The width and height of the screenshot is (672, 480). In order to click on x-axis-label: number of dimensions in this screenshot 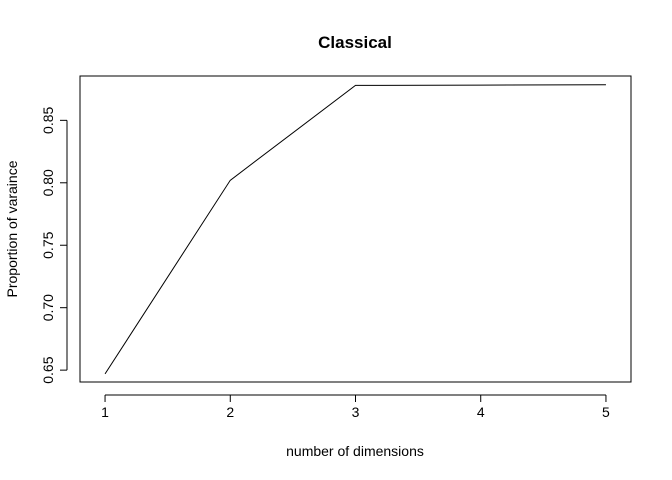, I will do `click(355, 451)`.